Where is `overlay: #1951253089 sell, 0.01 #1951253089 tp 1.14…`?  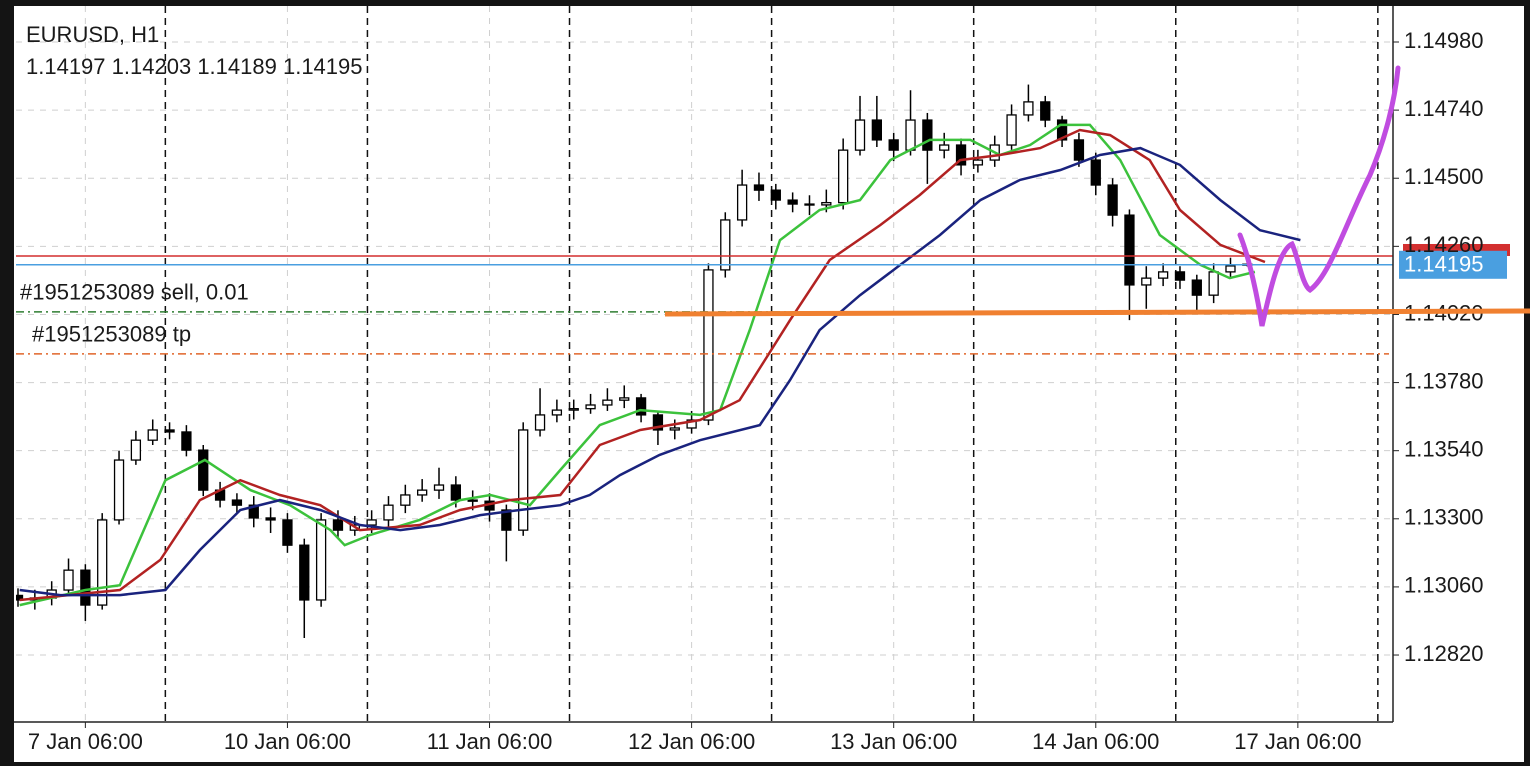
overlay: #1951253089 sell, 0.01 #1951253089 tp 1.14… is located at coordinates (763, 295).